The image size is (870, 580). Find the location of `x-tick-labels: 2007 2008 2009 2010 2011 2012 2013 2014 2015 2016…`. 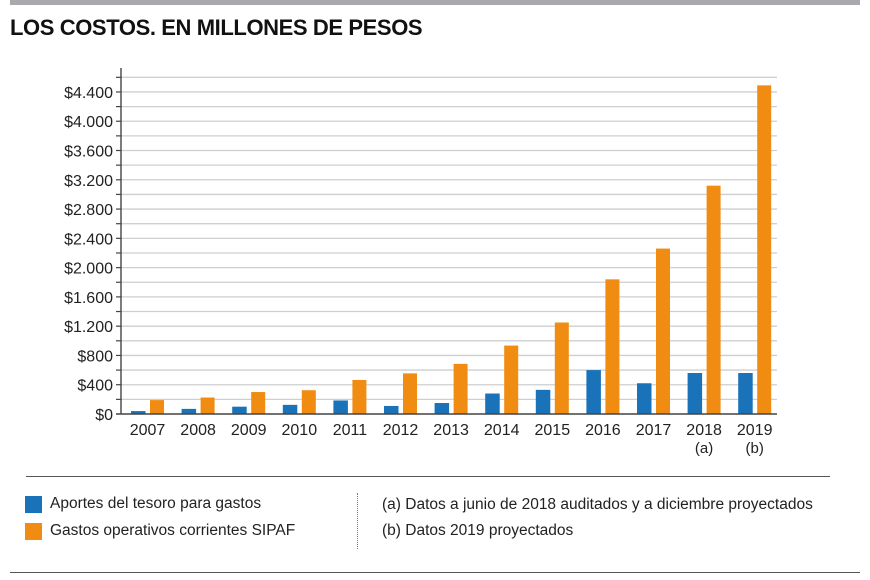

x-tick-labels: 2007 2008 2009 2010 2011 2012 2013 2014 2015 2016… is located at coordinates (451, 439).